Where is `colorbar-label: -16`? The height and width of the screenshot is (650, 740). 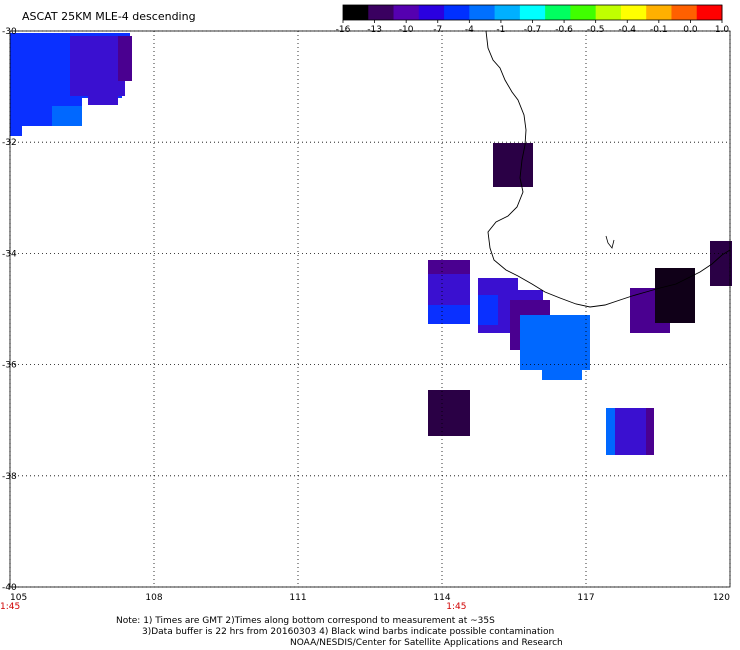 colorbar-label: -16 is located at coordinates (343, 30).